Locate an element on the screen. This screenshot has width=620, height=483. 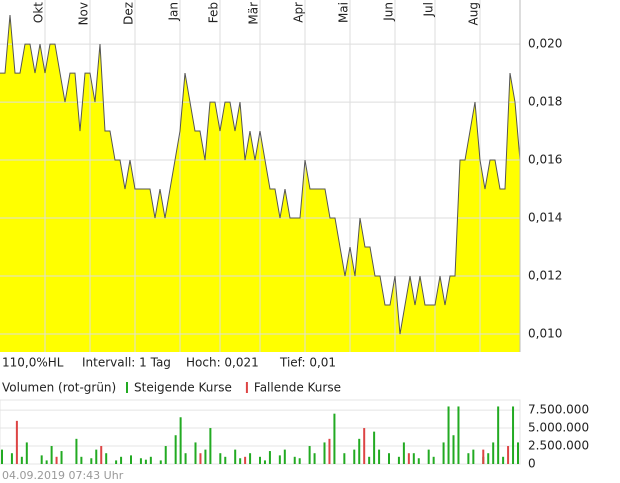
low-info: Tief: 0,01 is located at coordinates (307, 363).